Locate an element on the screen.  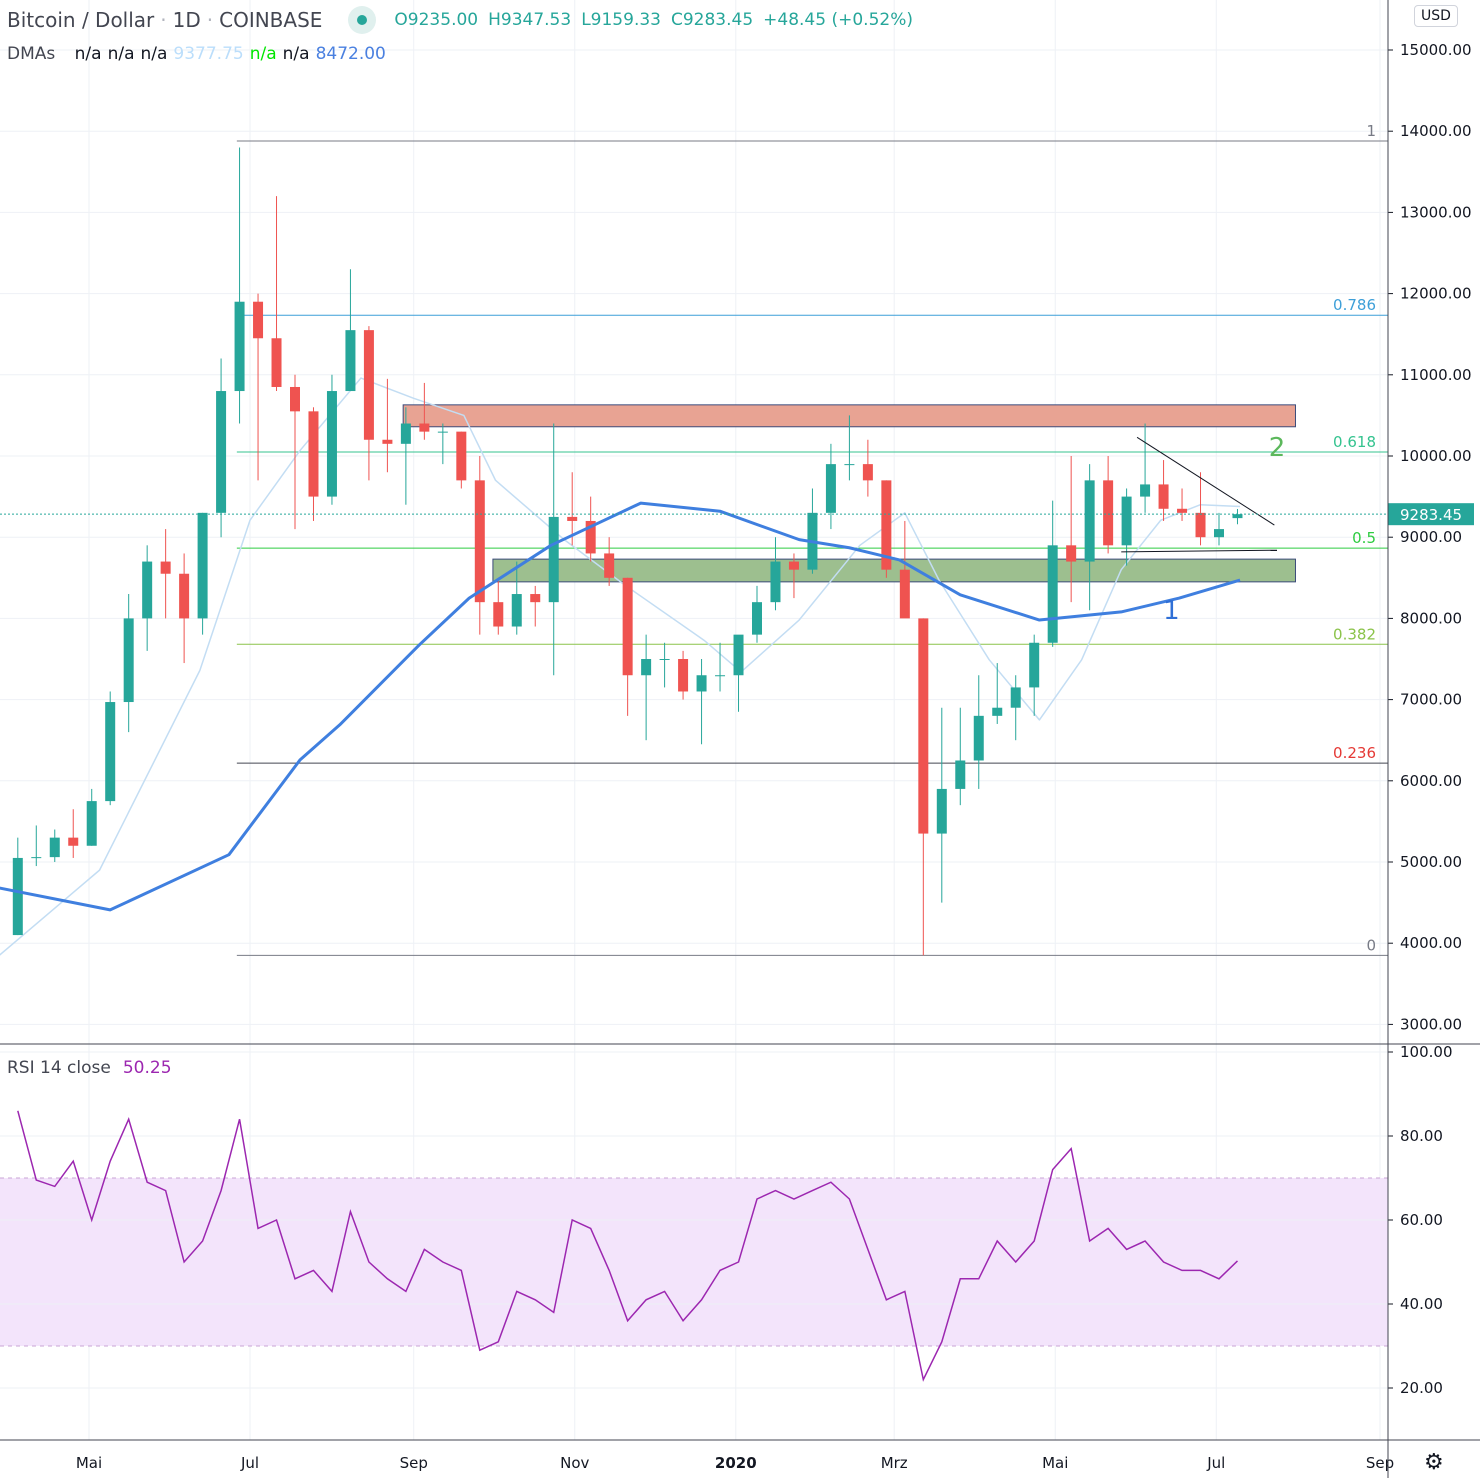
currency-button: USD is located at coordinates (1436, 16).